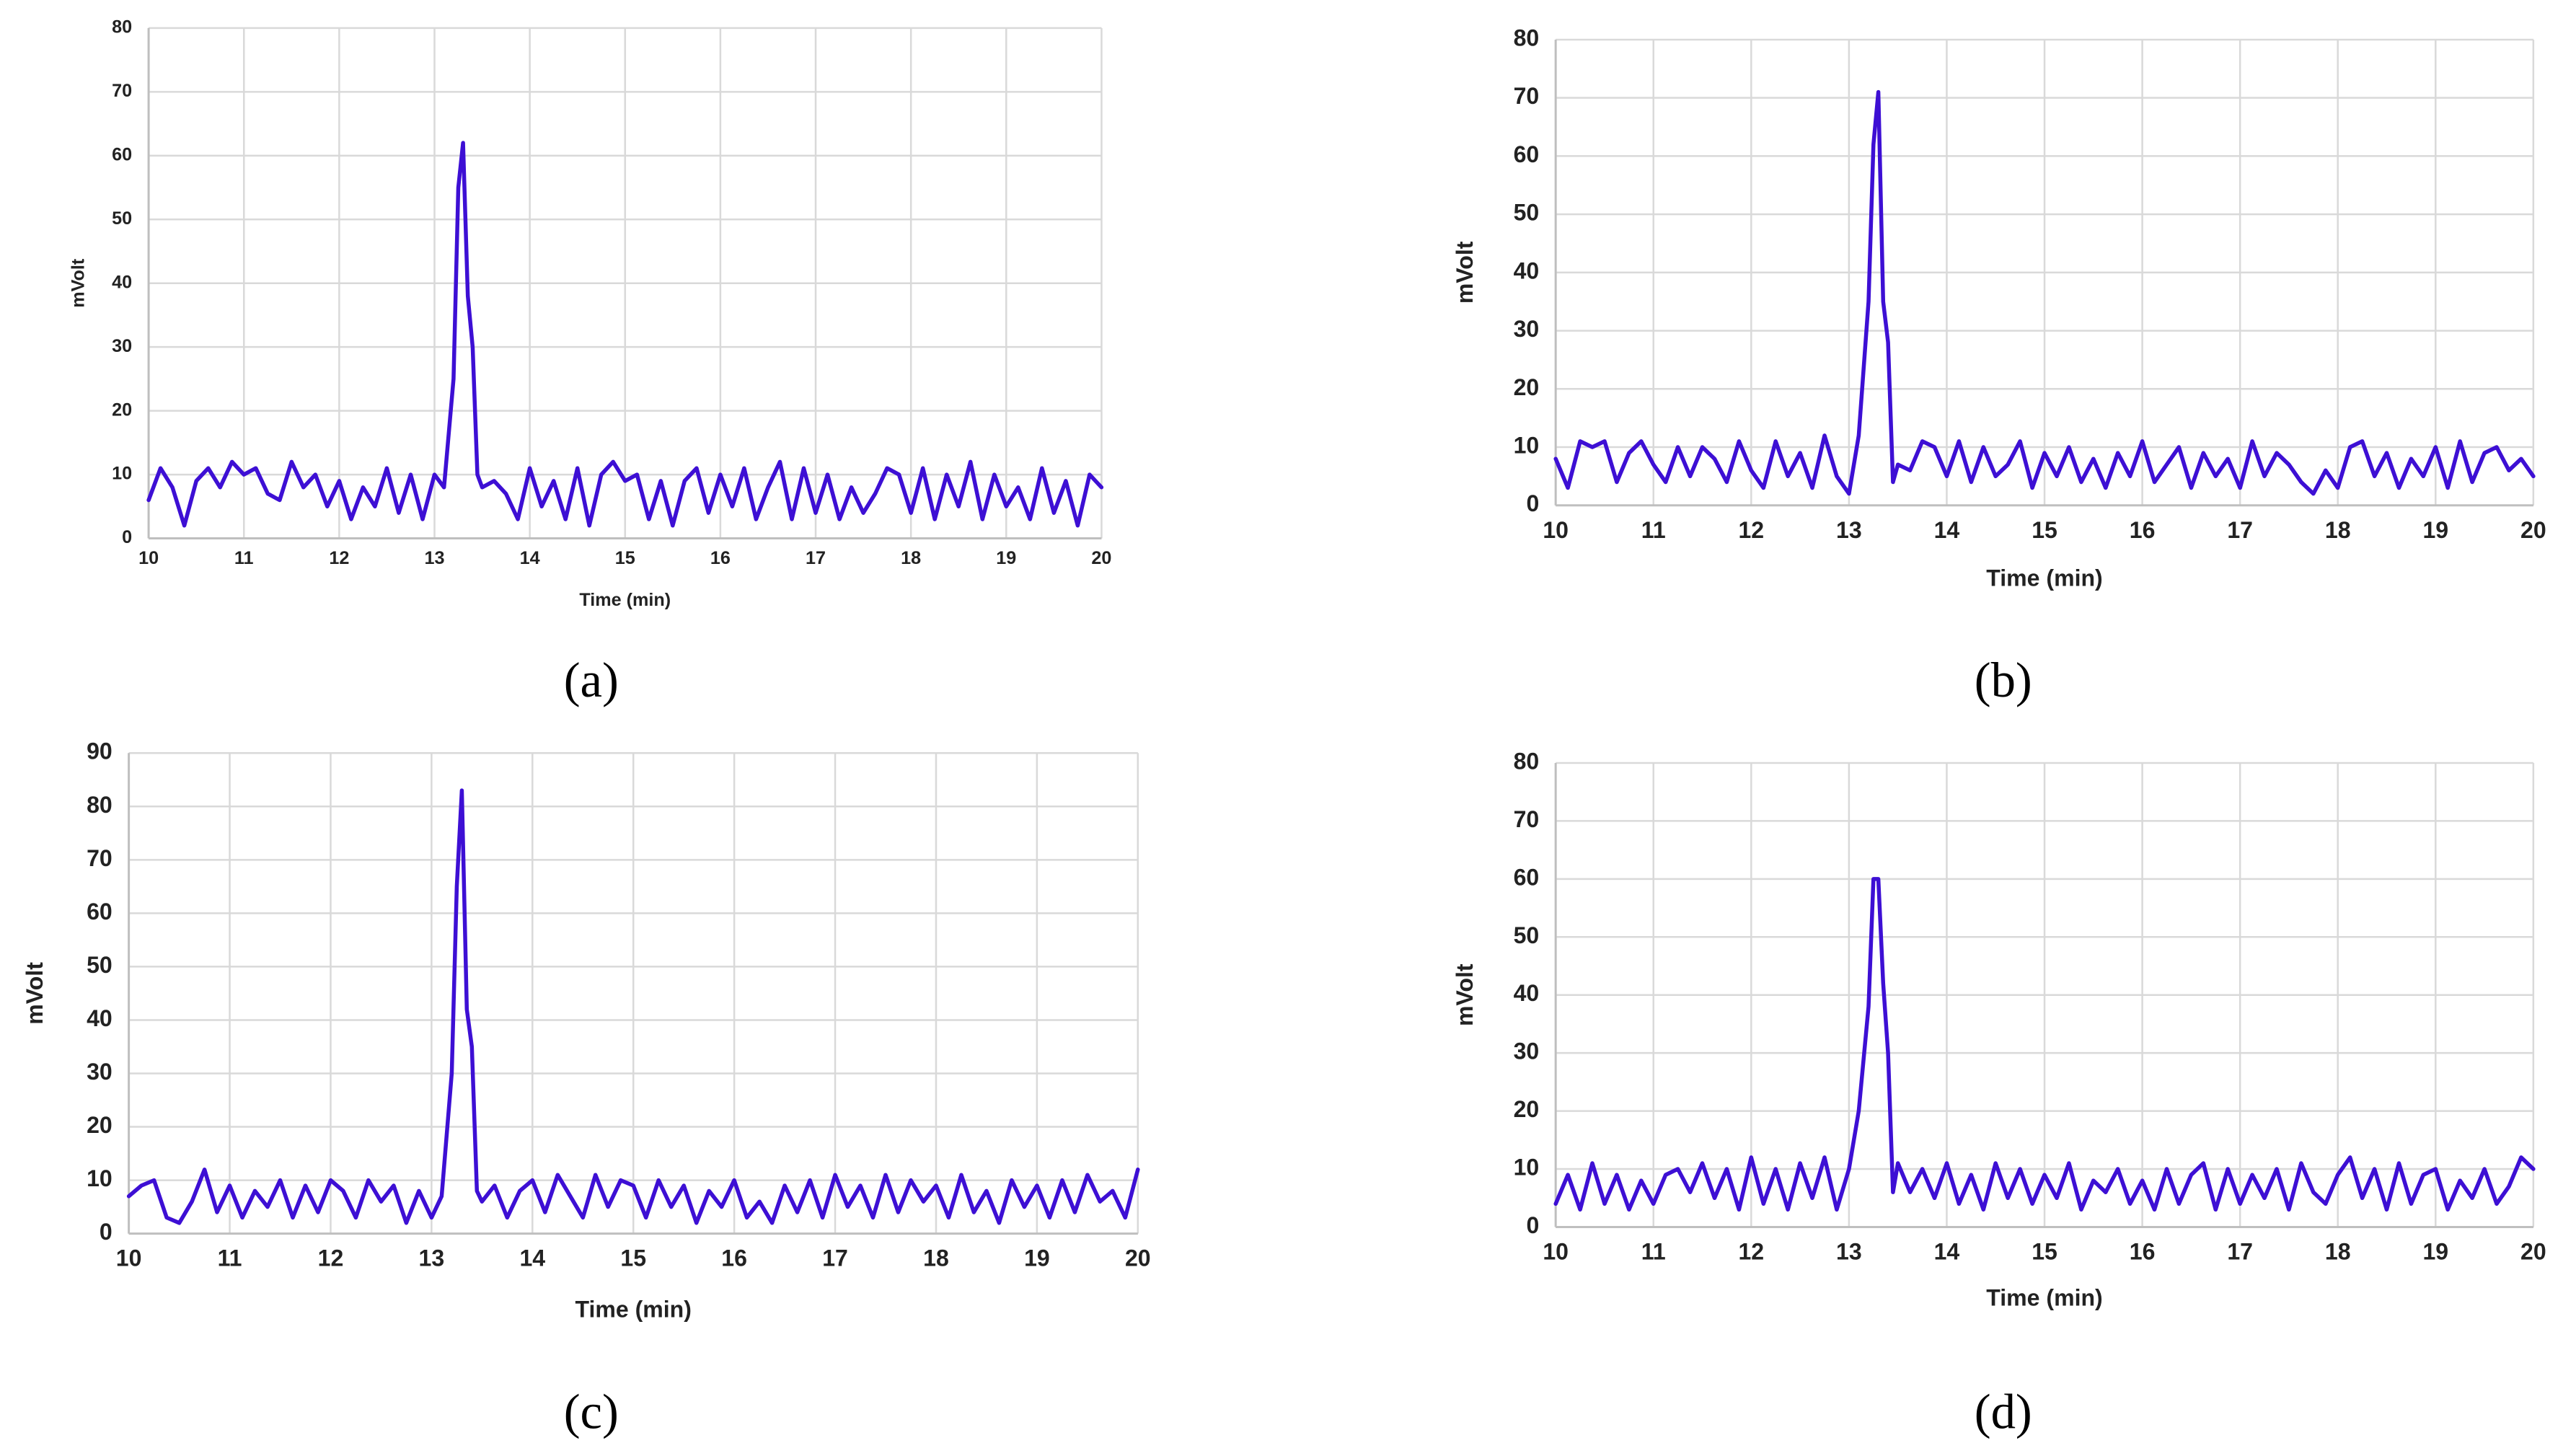  What do you see at coordinates (2003, 680) in the screenshot?
I see `panel-label: (b)` at bounding box center [2003, 680].